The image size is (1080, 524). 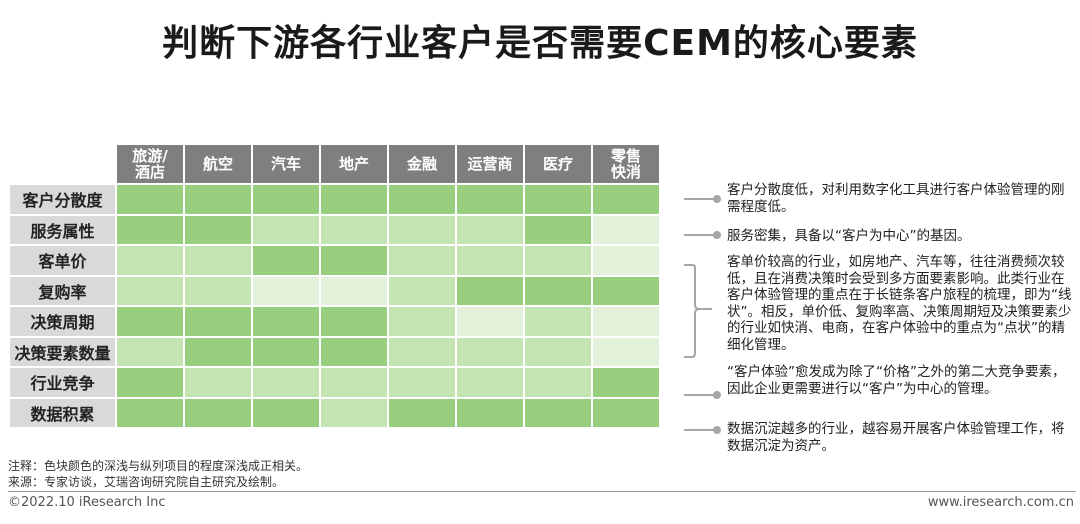 I want to click on footer-divider, so click(x=542, y=491).